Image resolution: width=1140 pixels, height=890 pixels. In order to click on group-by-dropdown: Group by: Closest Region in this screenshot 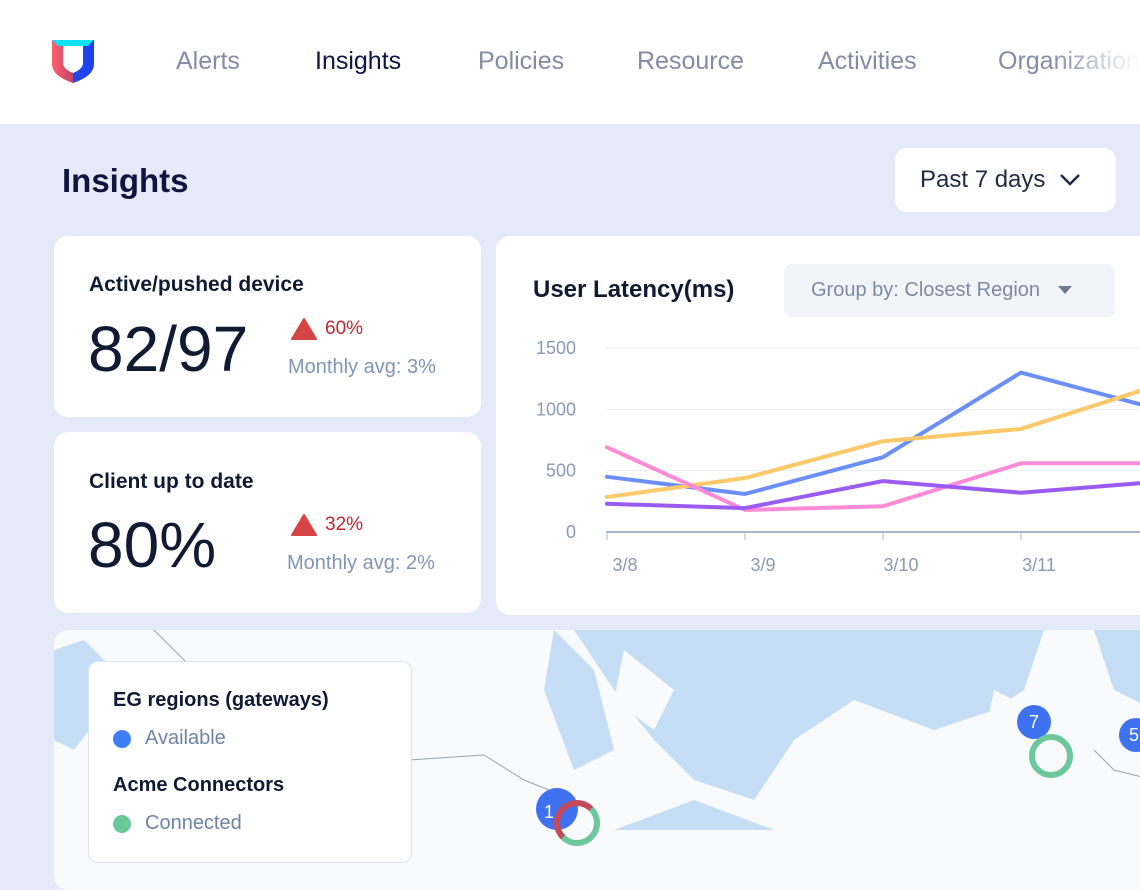, I will do `click(949, 290)`.